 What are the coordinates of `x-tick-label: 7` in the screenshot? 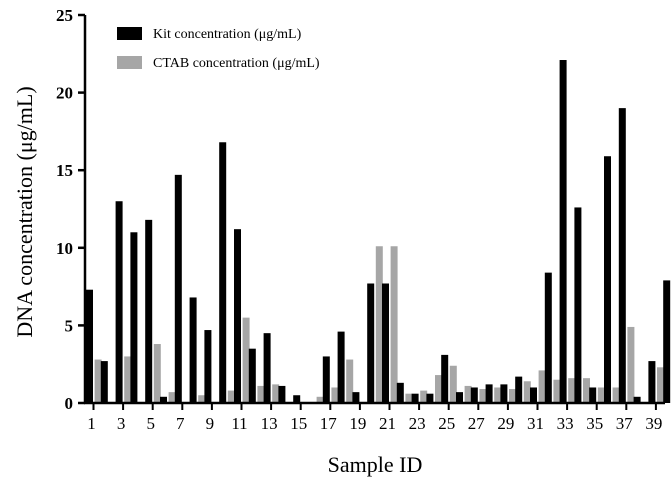 It's located at (180, 423).